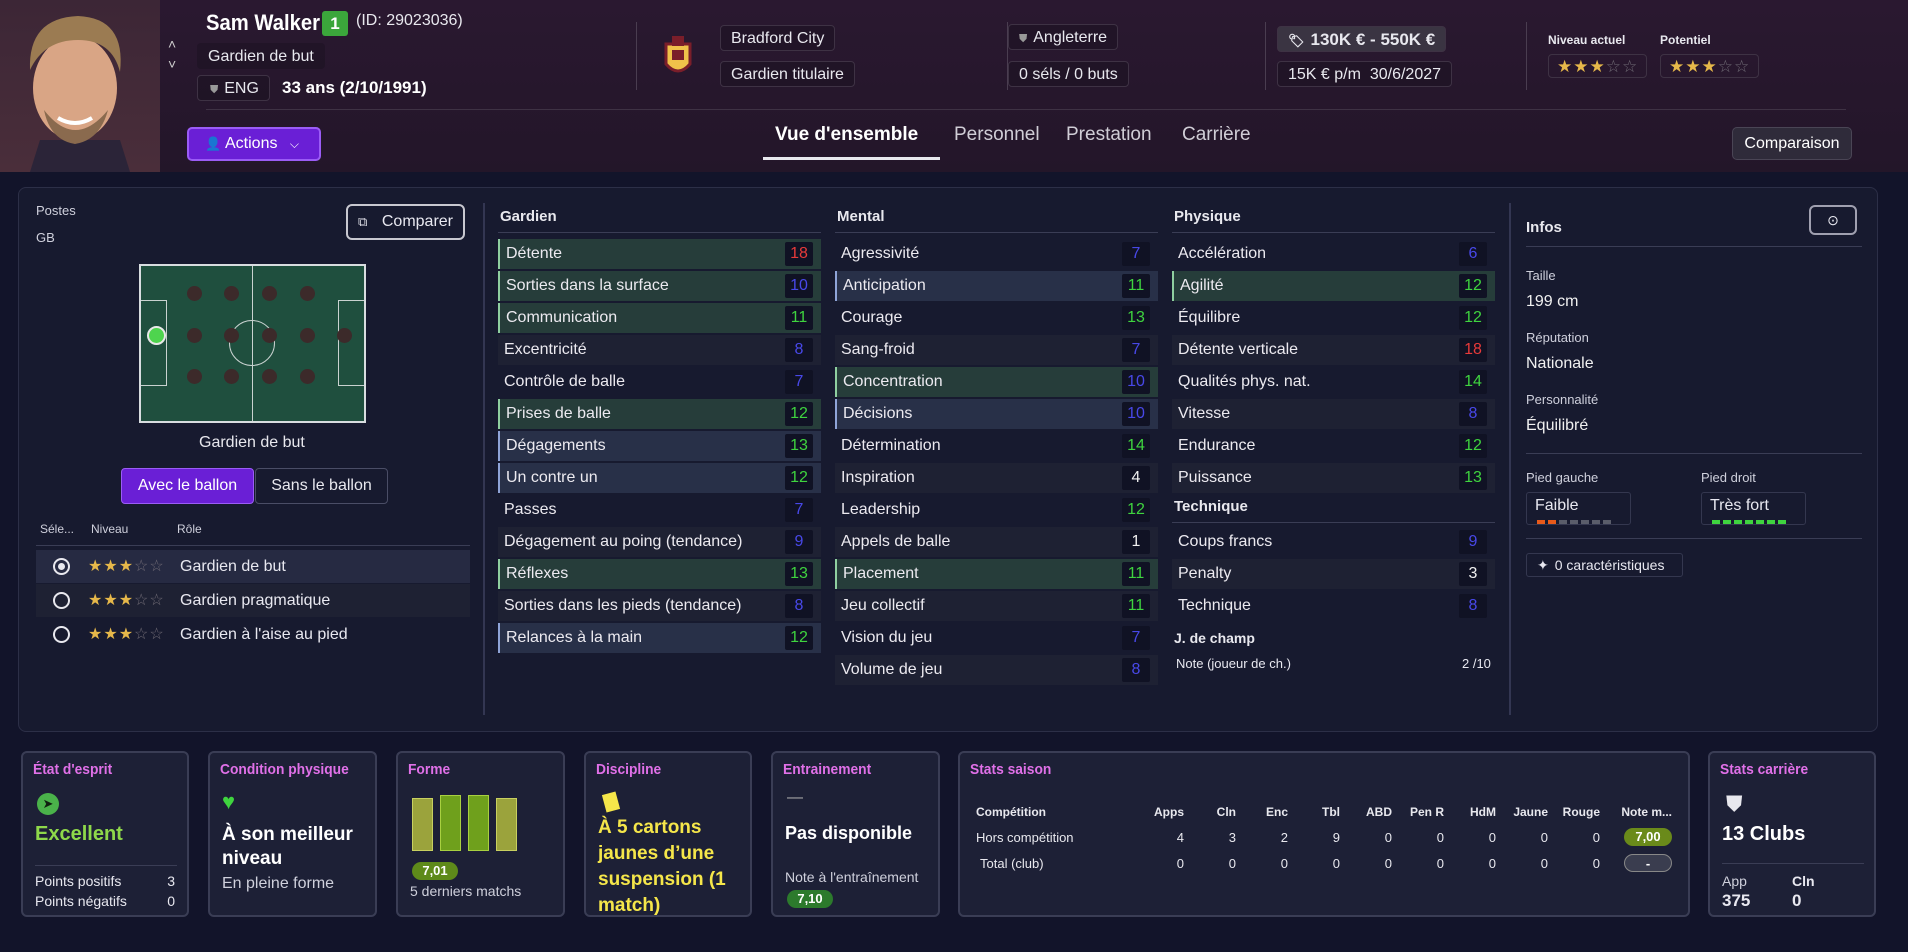 The image size is (1908, 952). I want to click on attribute-row: Puissance 13, so click(1333, 478).